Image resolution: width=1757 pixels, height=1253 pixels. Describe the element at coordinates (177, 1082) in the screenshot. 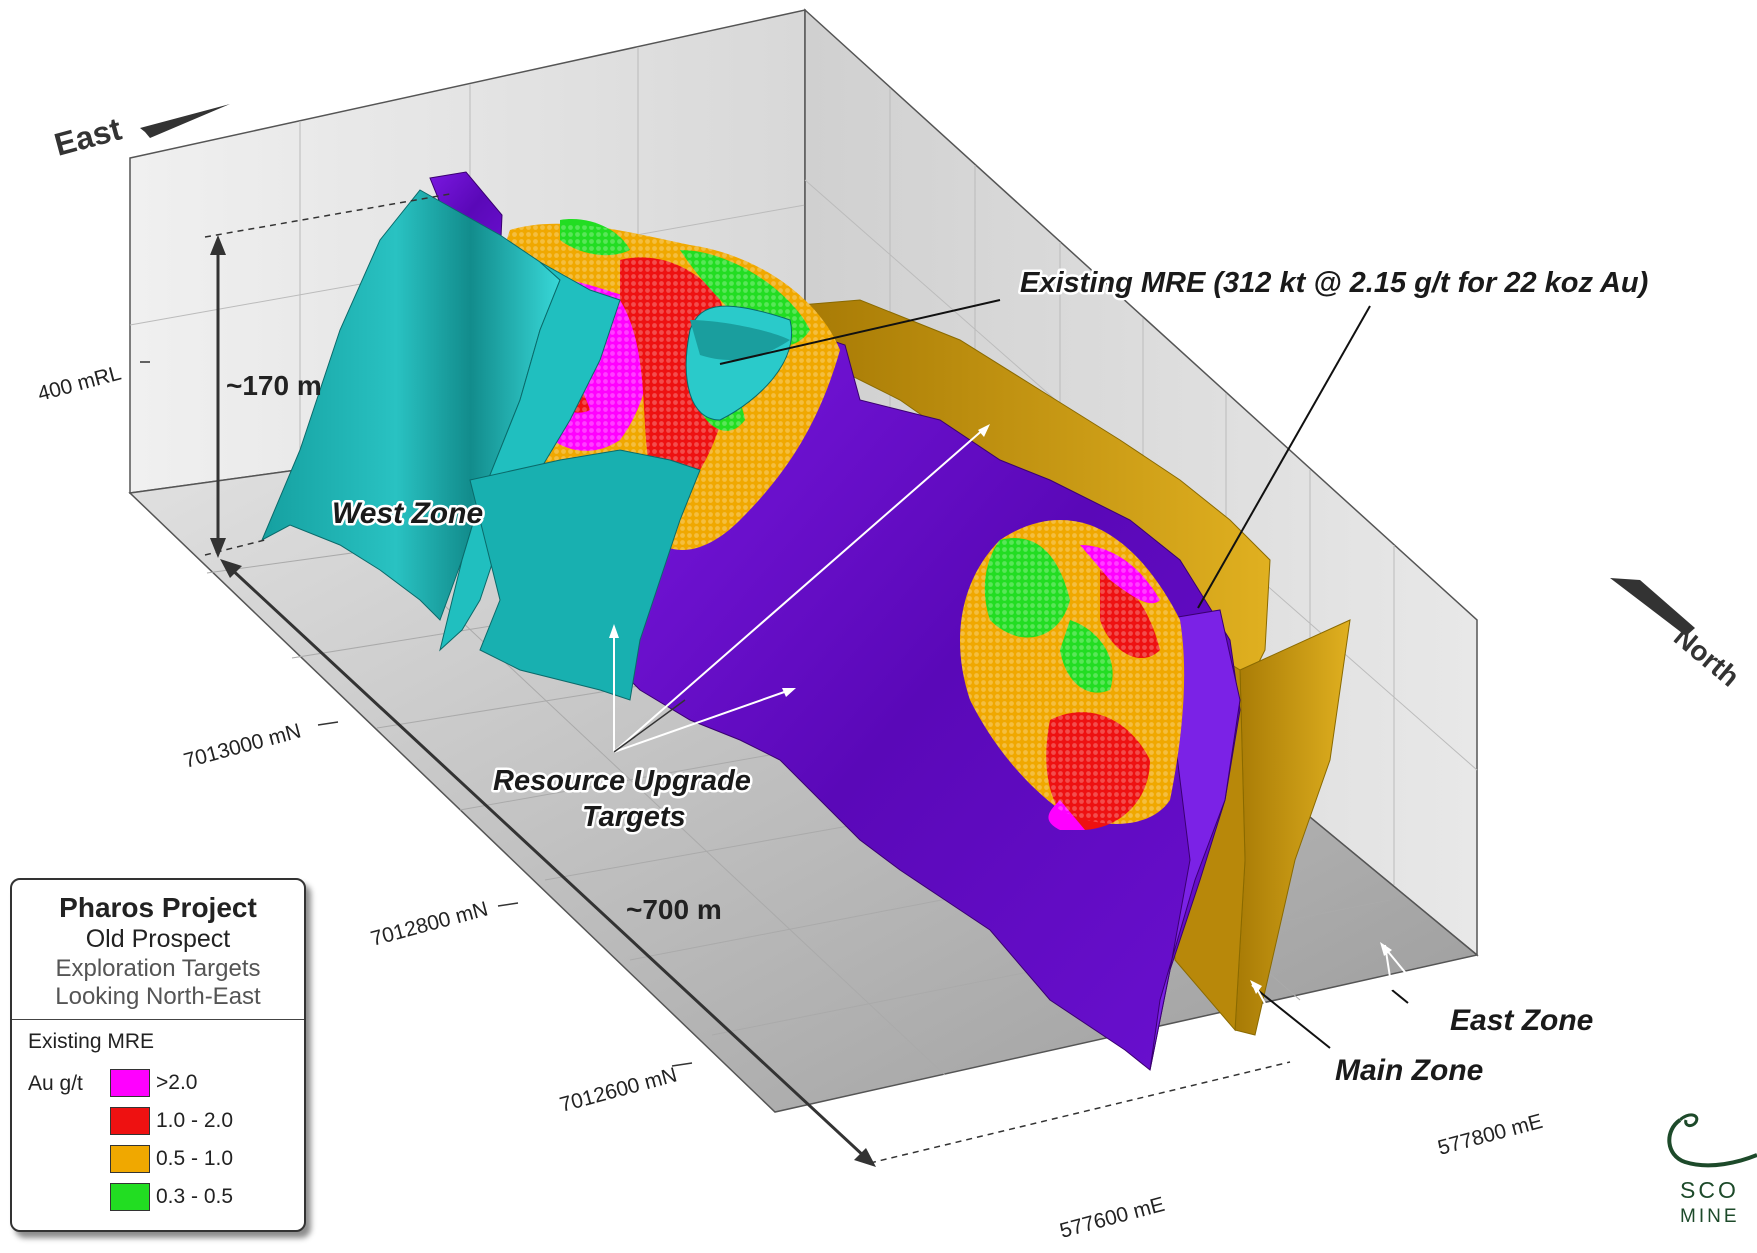

I see `legend-range-label: >2.0` at that location.